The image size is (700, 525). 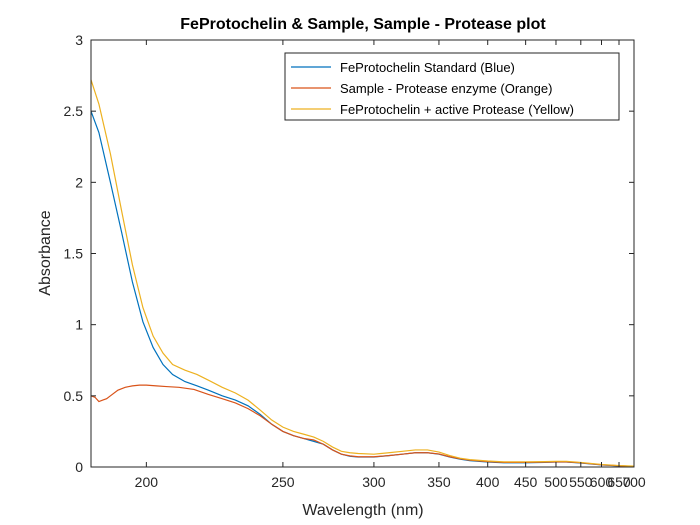 I want to click on legend-label-0: FeProtochelin Standard (Blue), so click(x=427, y=67).